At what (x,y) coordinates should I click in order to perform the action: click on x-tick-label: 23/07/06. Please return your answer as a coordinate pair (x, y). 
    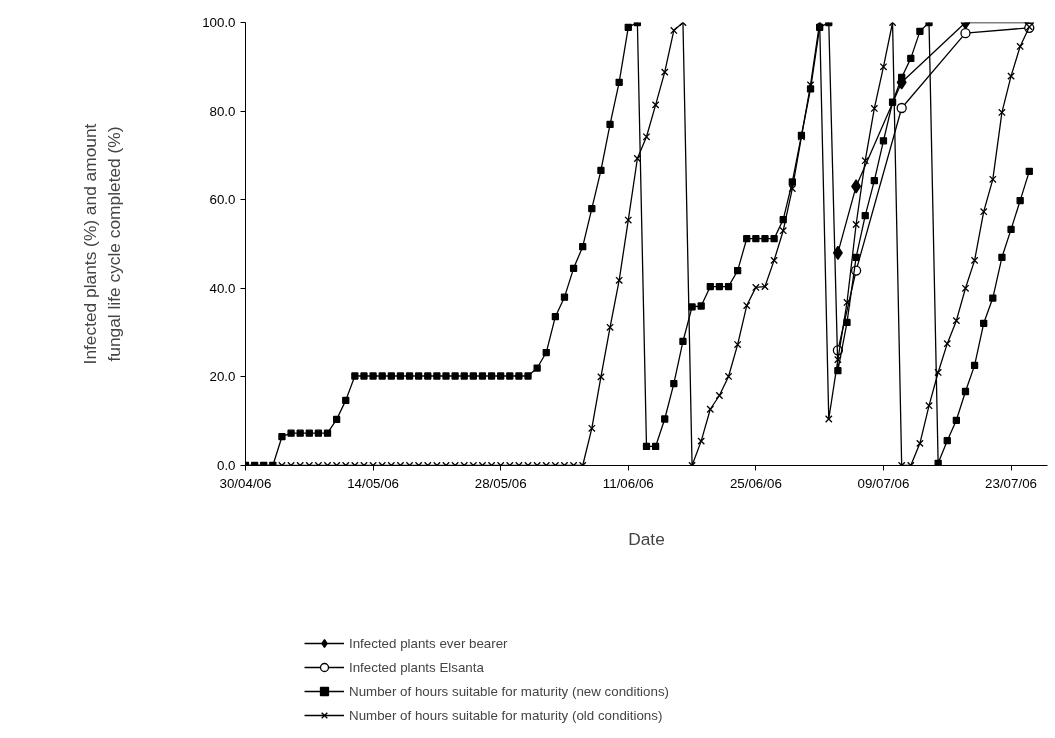
    Looking at the image, I should click on (1011, 483).